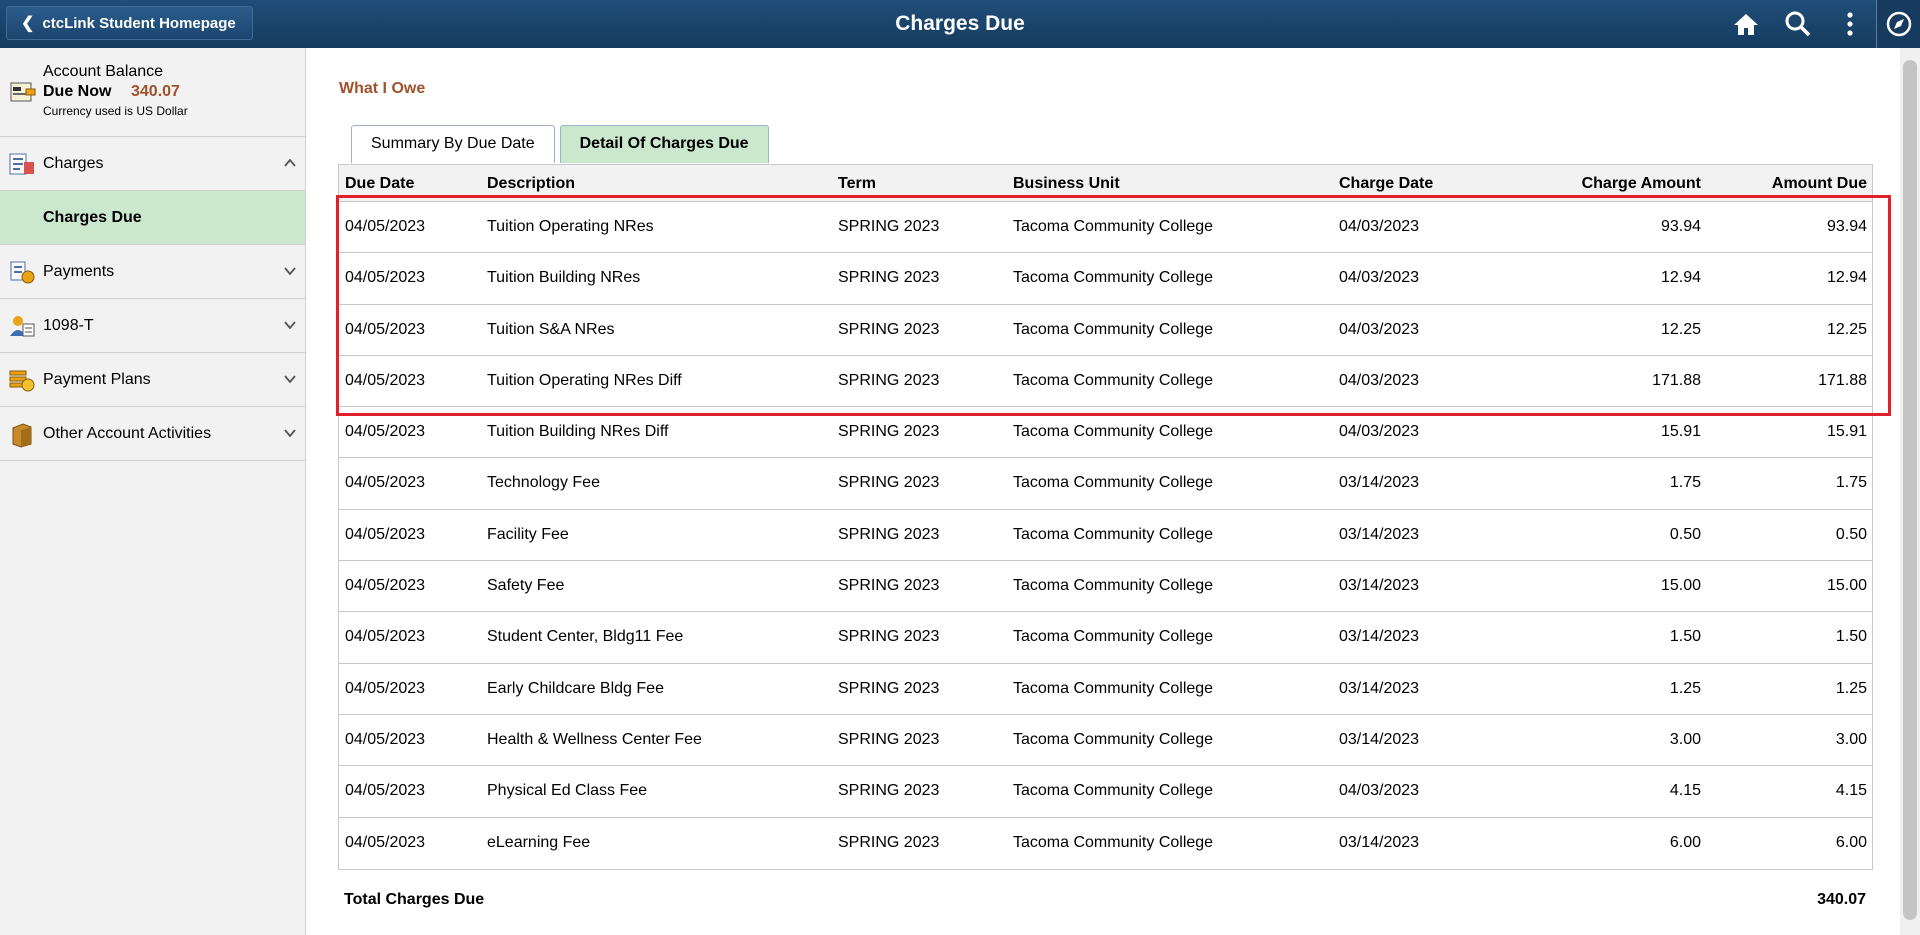 This screenshot has height=935, width=1920. What do you see at coordinates (526, 586) in the screenshot?
I see `description-cell: Safety Fee` at bounding box center [526, 586].